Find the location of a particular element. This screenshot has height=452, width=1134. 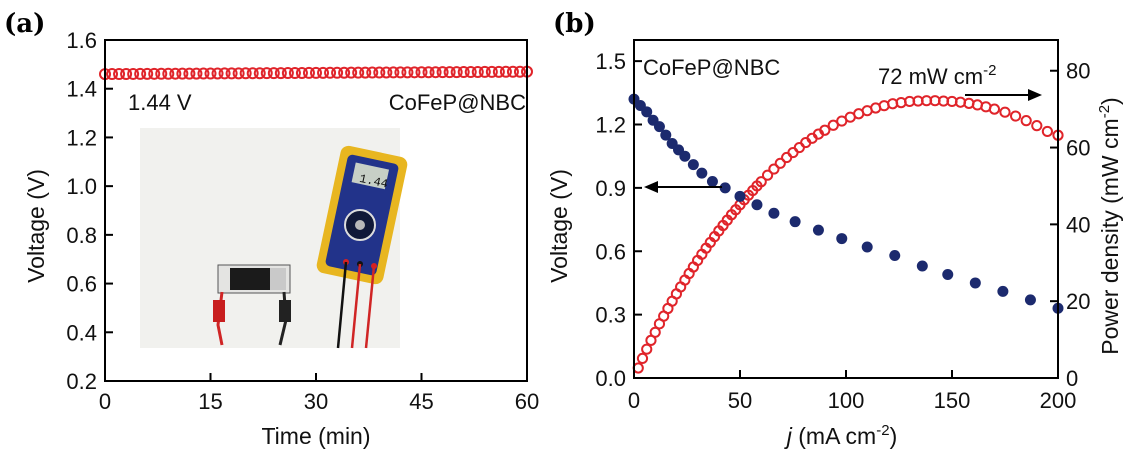

arrow-right-to-power-axis is located at coordinates (1003, 95).